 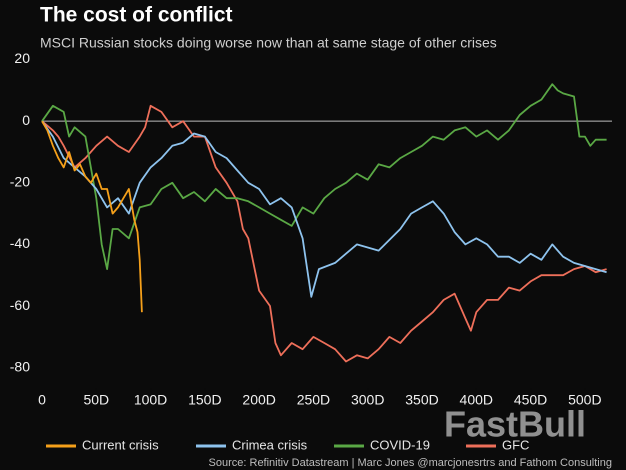 What do you see at coordinates (20, 305) in the screenshot?
I see `y-tick-label: -60` at bounding box center [20, 305].